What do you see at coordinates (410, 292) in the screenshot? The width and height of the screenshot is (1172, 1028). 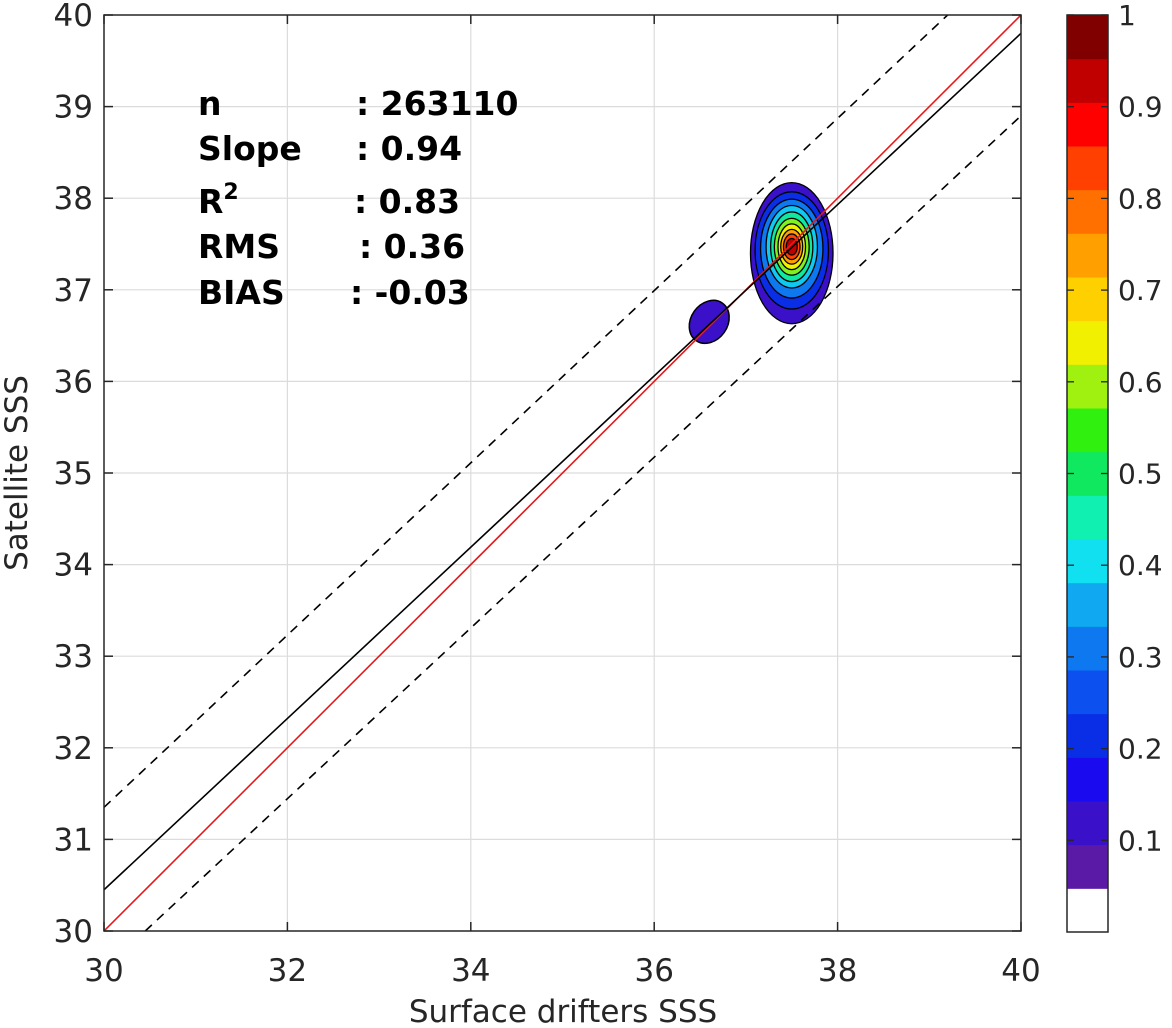 I see `stat-value: : -0.03` at bounding box center [410, 292].